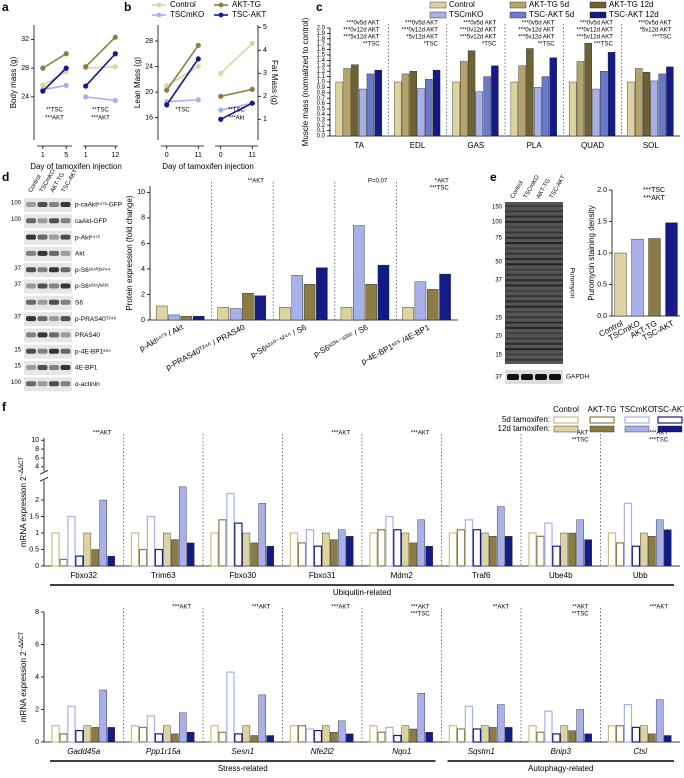 The width and height of the screenshot is (684, 778). What do you see at coordinates (129, 253) in the screenshot?
I see `y-axis-label-text: Protein expression (fold change)` at bounding box center [129, 253].